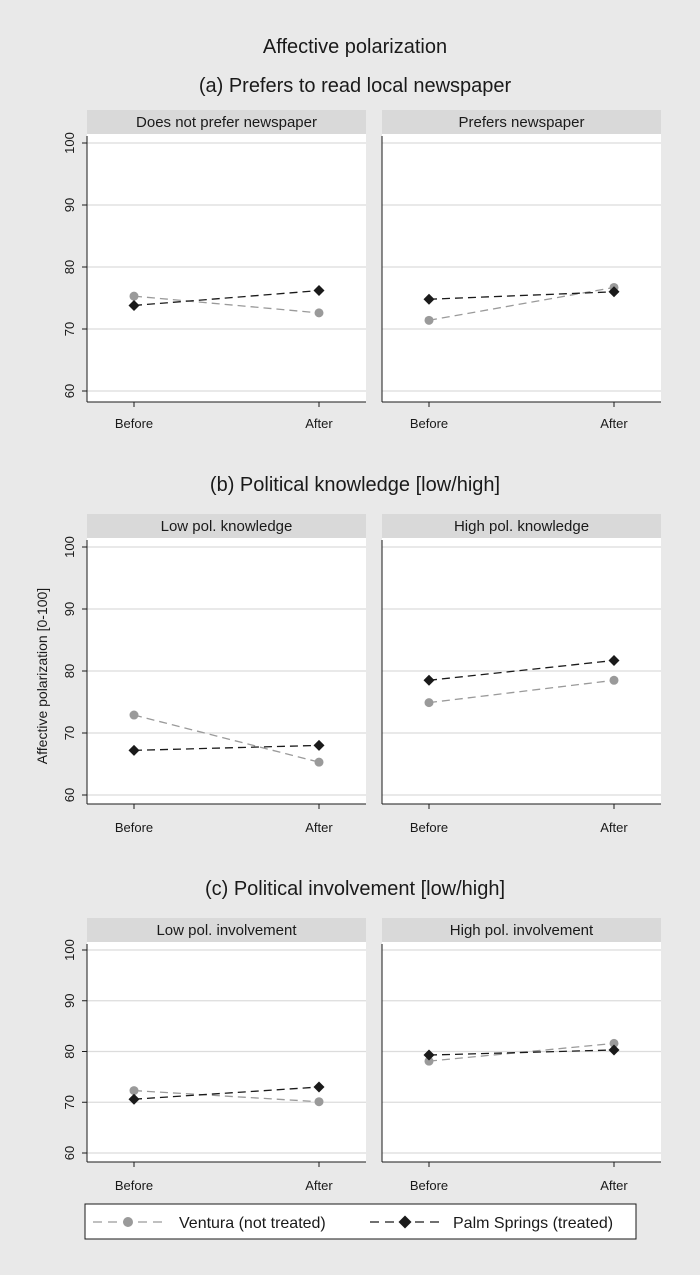 The height and width of the screenshot is (1275, 700). I want to click on section-title: (a) Prefers to read local newspaper, so click(355, 86).